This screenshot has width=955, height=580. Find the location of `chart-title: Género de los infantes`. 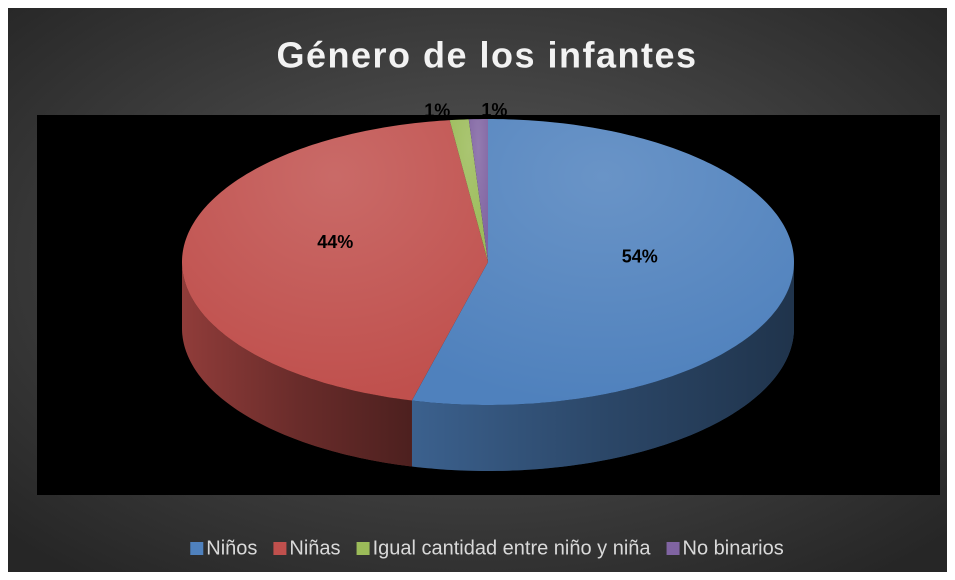

chart-title: Género de los infantes is located at coordinates (486, 55).